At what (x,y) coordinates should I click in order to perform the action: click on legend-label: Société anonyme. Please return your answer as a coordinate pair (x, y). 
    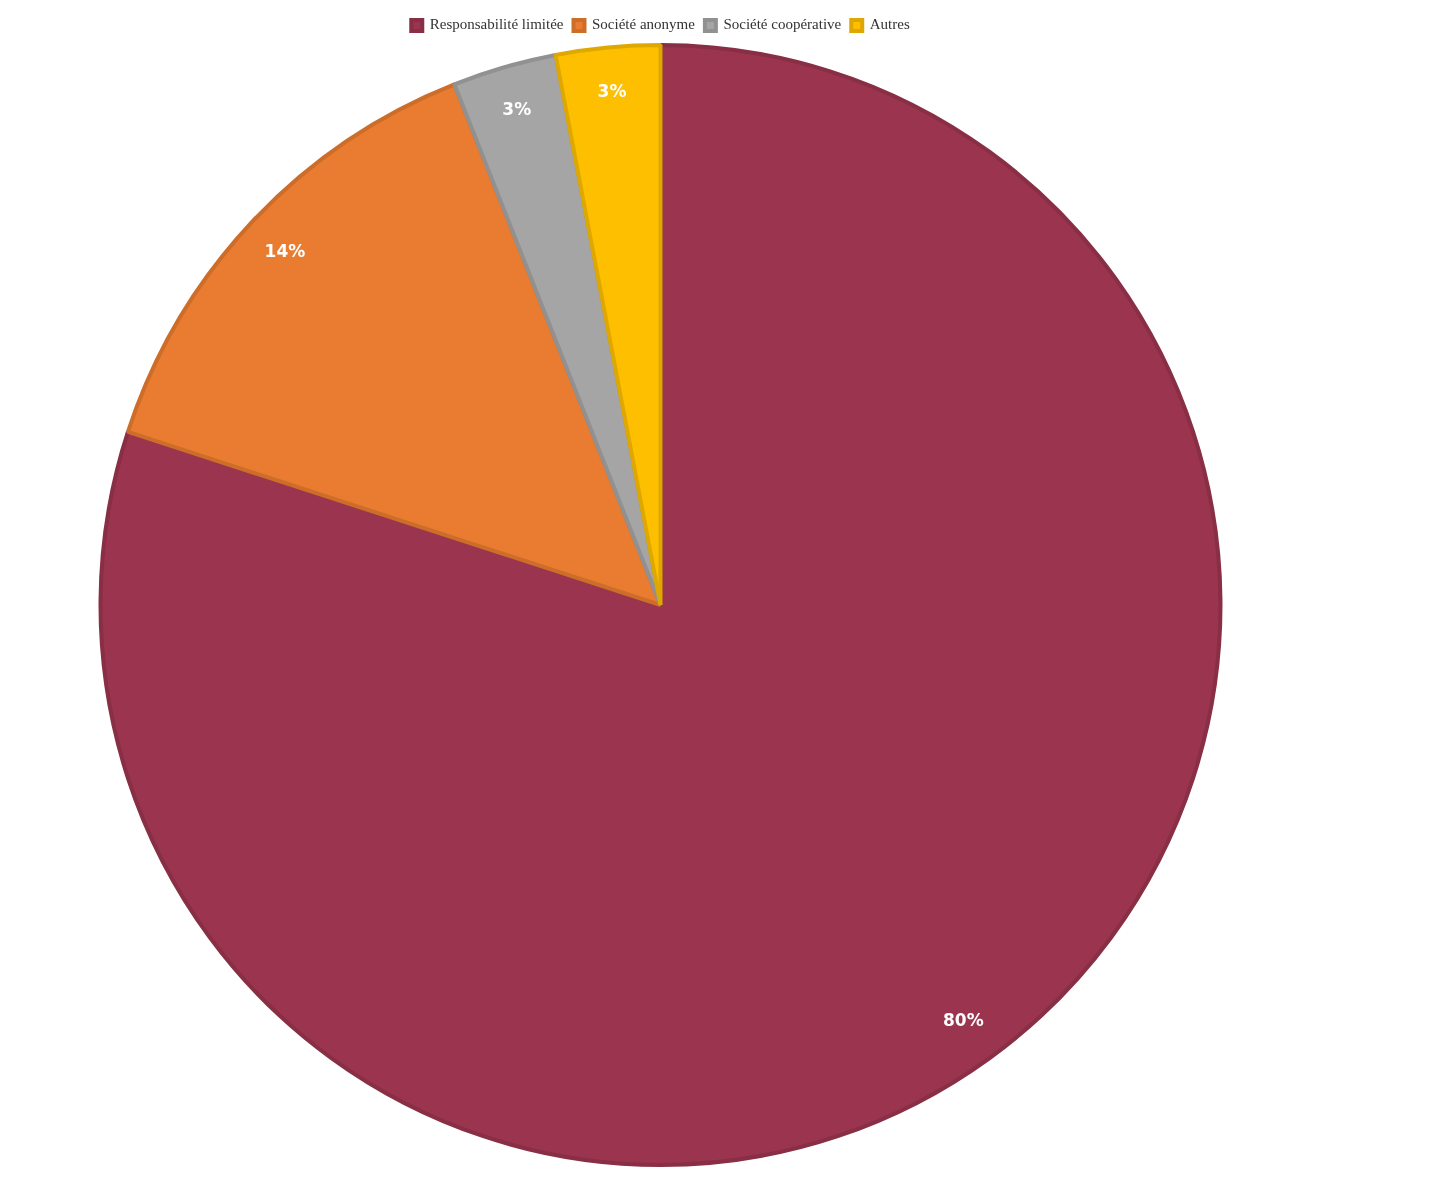
    Looking at the image, I should click on (644, 24).